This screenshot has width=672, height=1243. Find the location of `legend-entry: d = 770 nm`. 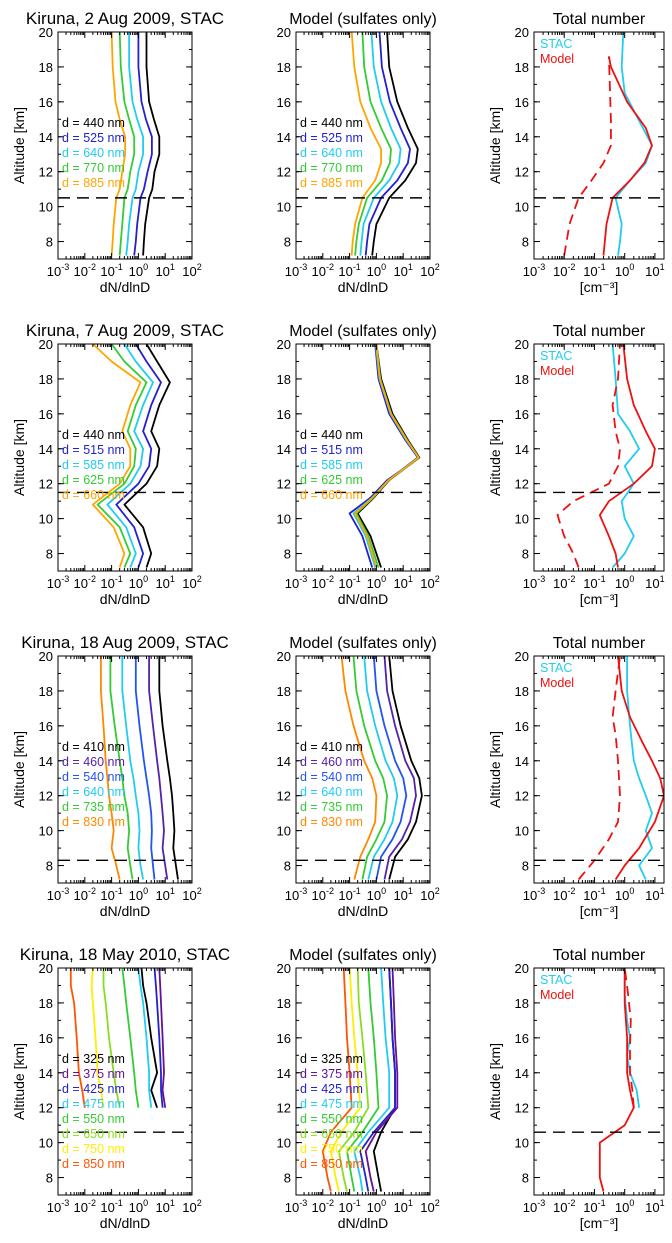

legend-entry: d = 770 nm is located at coordinates (93, 168).